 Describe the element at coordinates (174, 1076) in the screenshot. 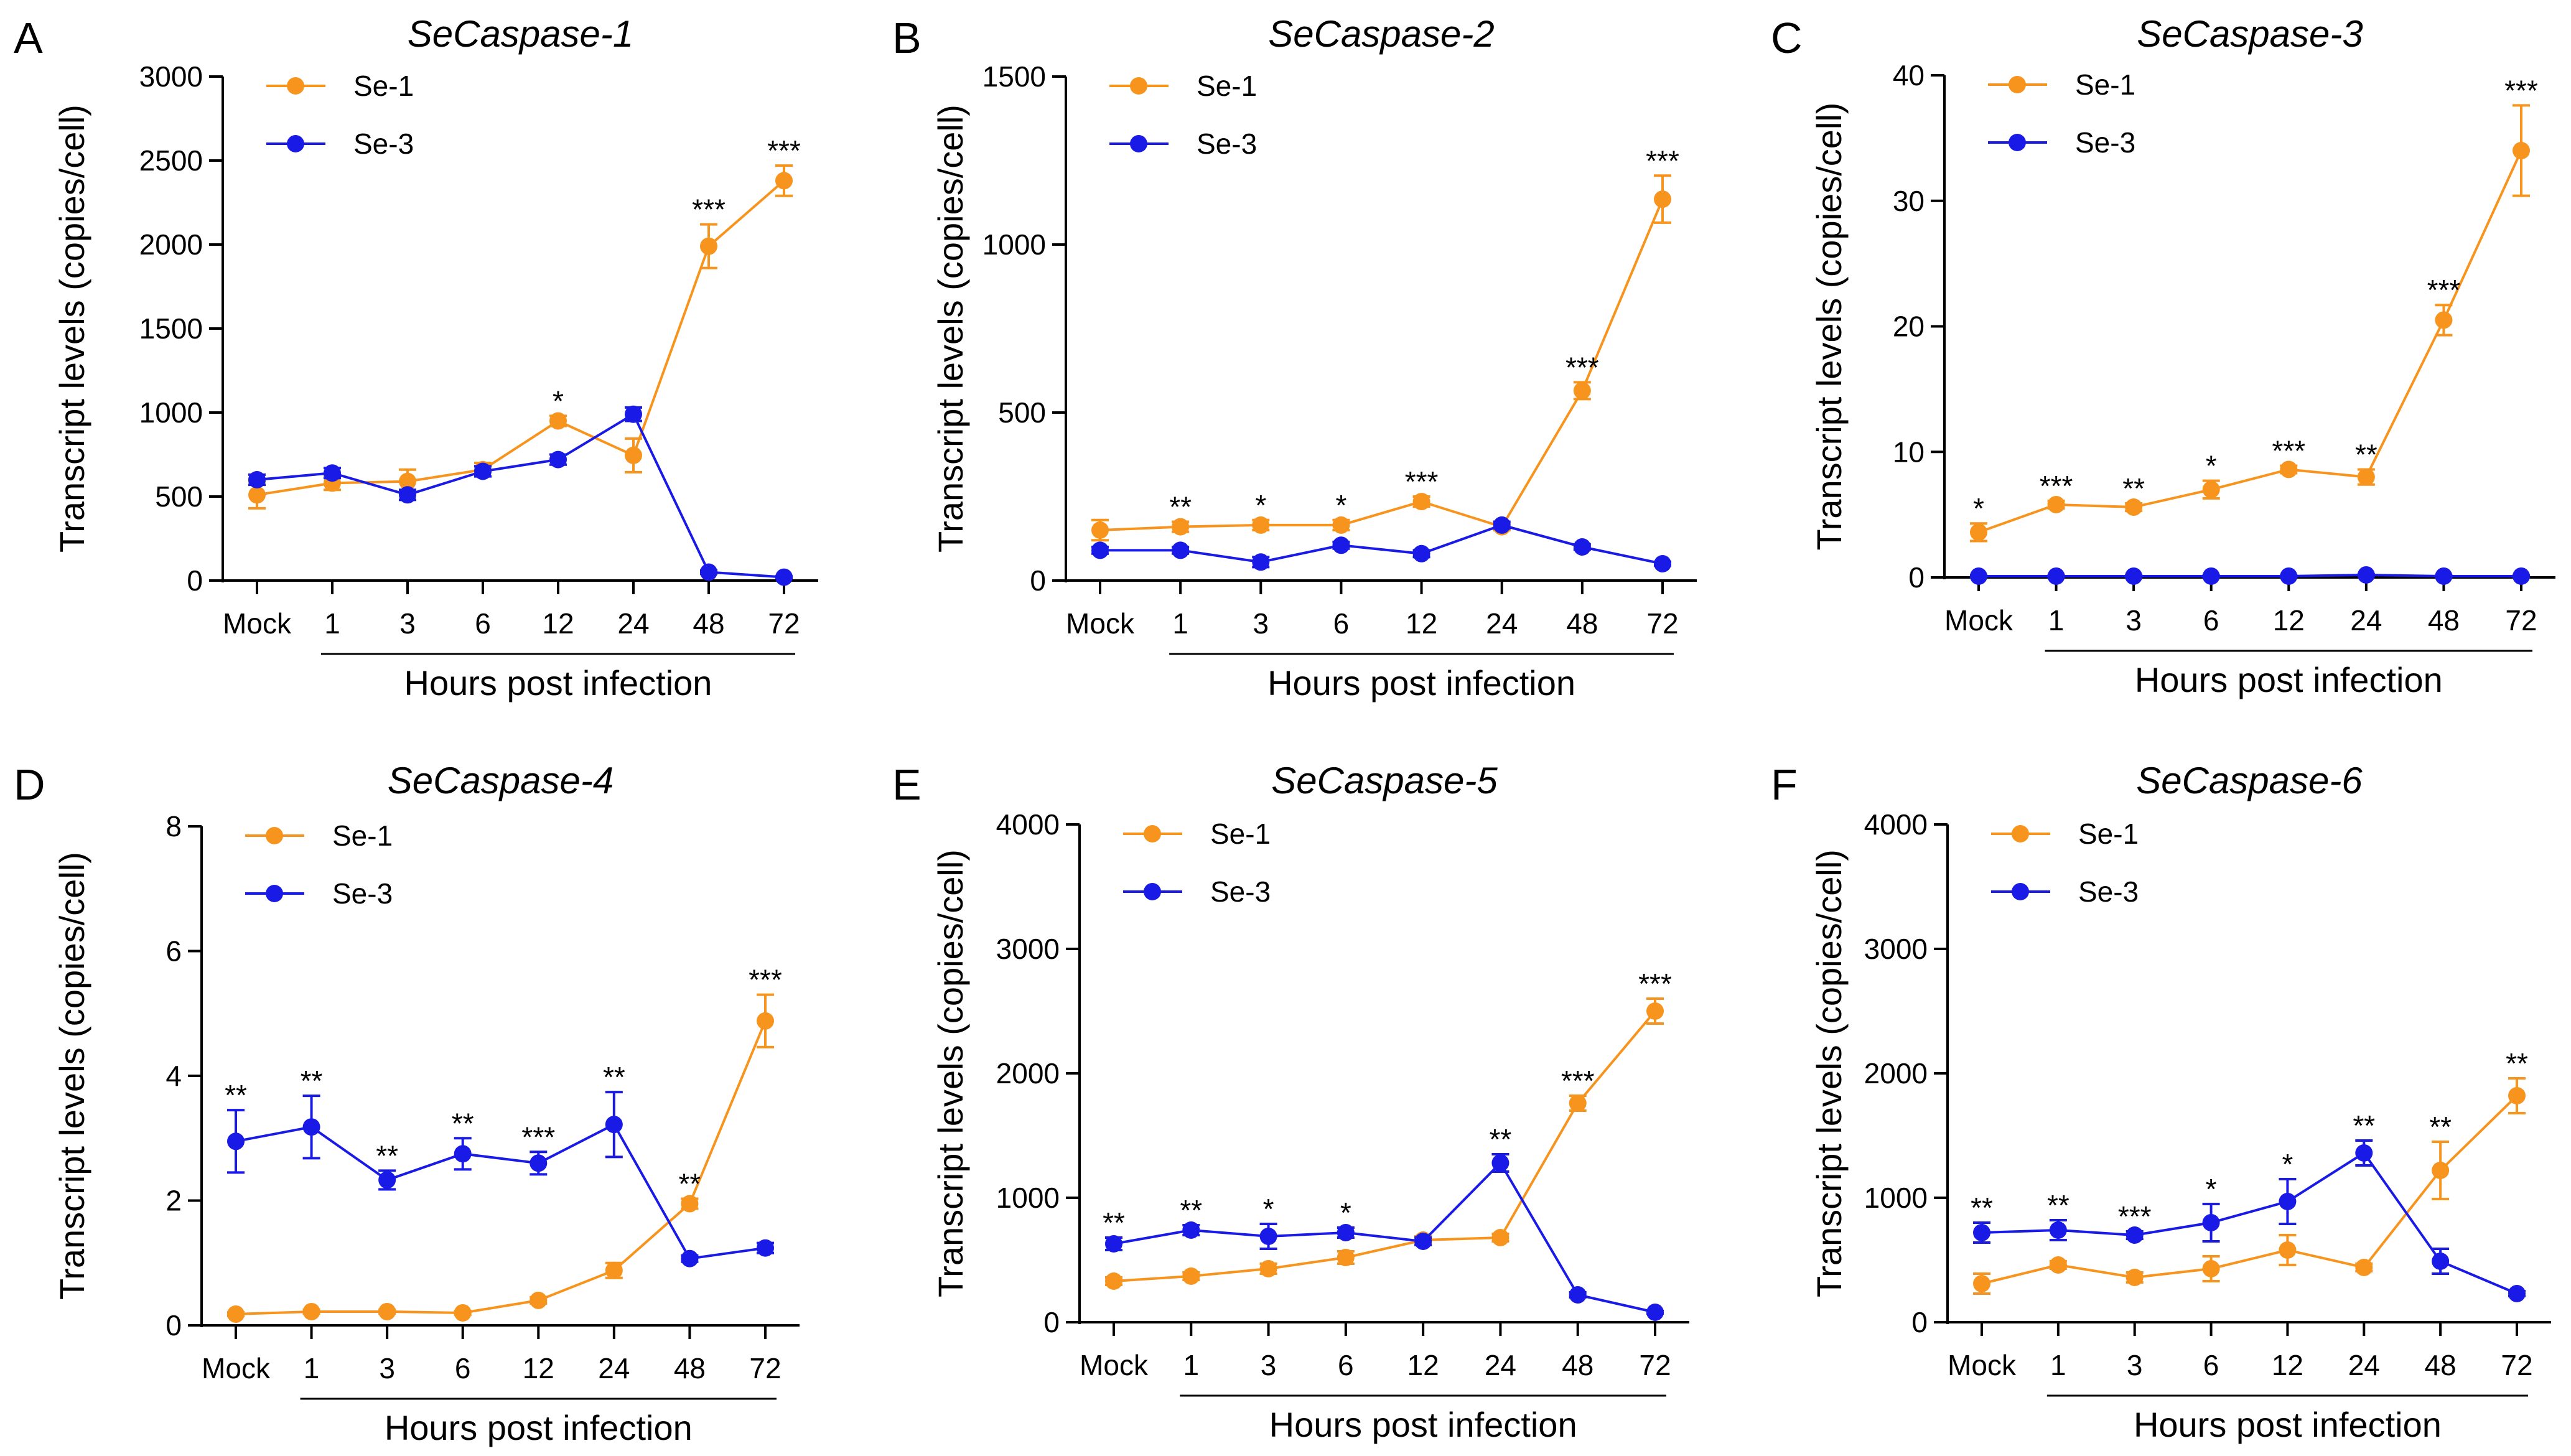

I see `y-tick-label: 4` at that location.